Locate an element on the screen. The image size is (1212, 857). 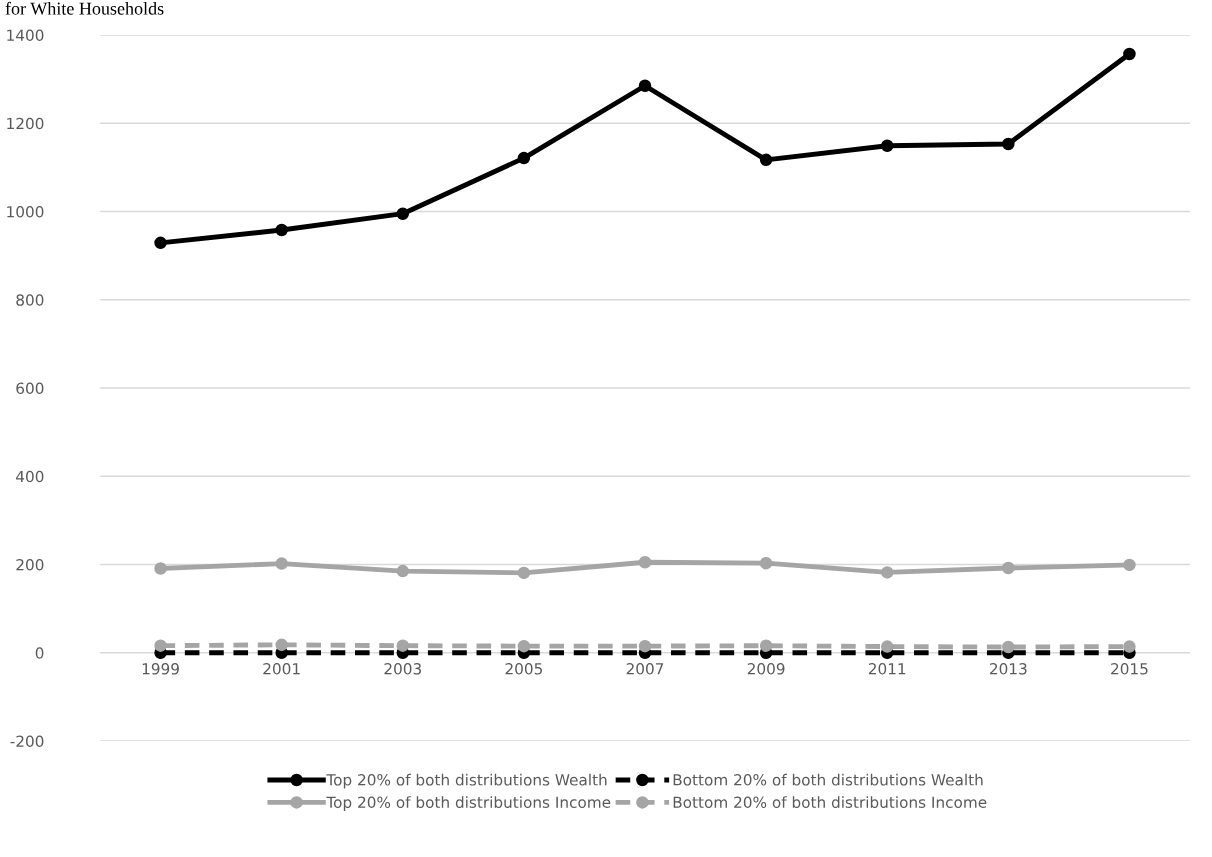
legend-label: Top 20% of both distributions Wealth is located at coordinates (466, 781).